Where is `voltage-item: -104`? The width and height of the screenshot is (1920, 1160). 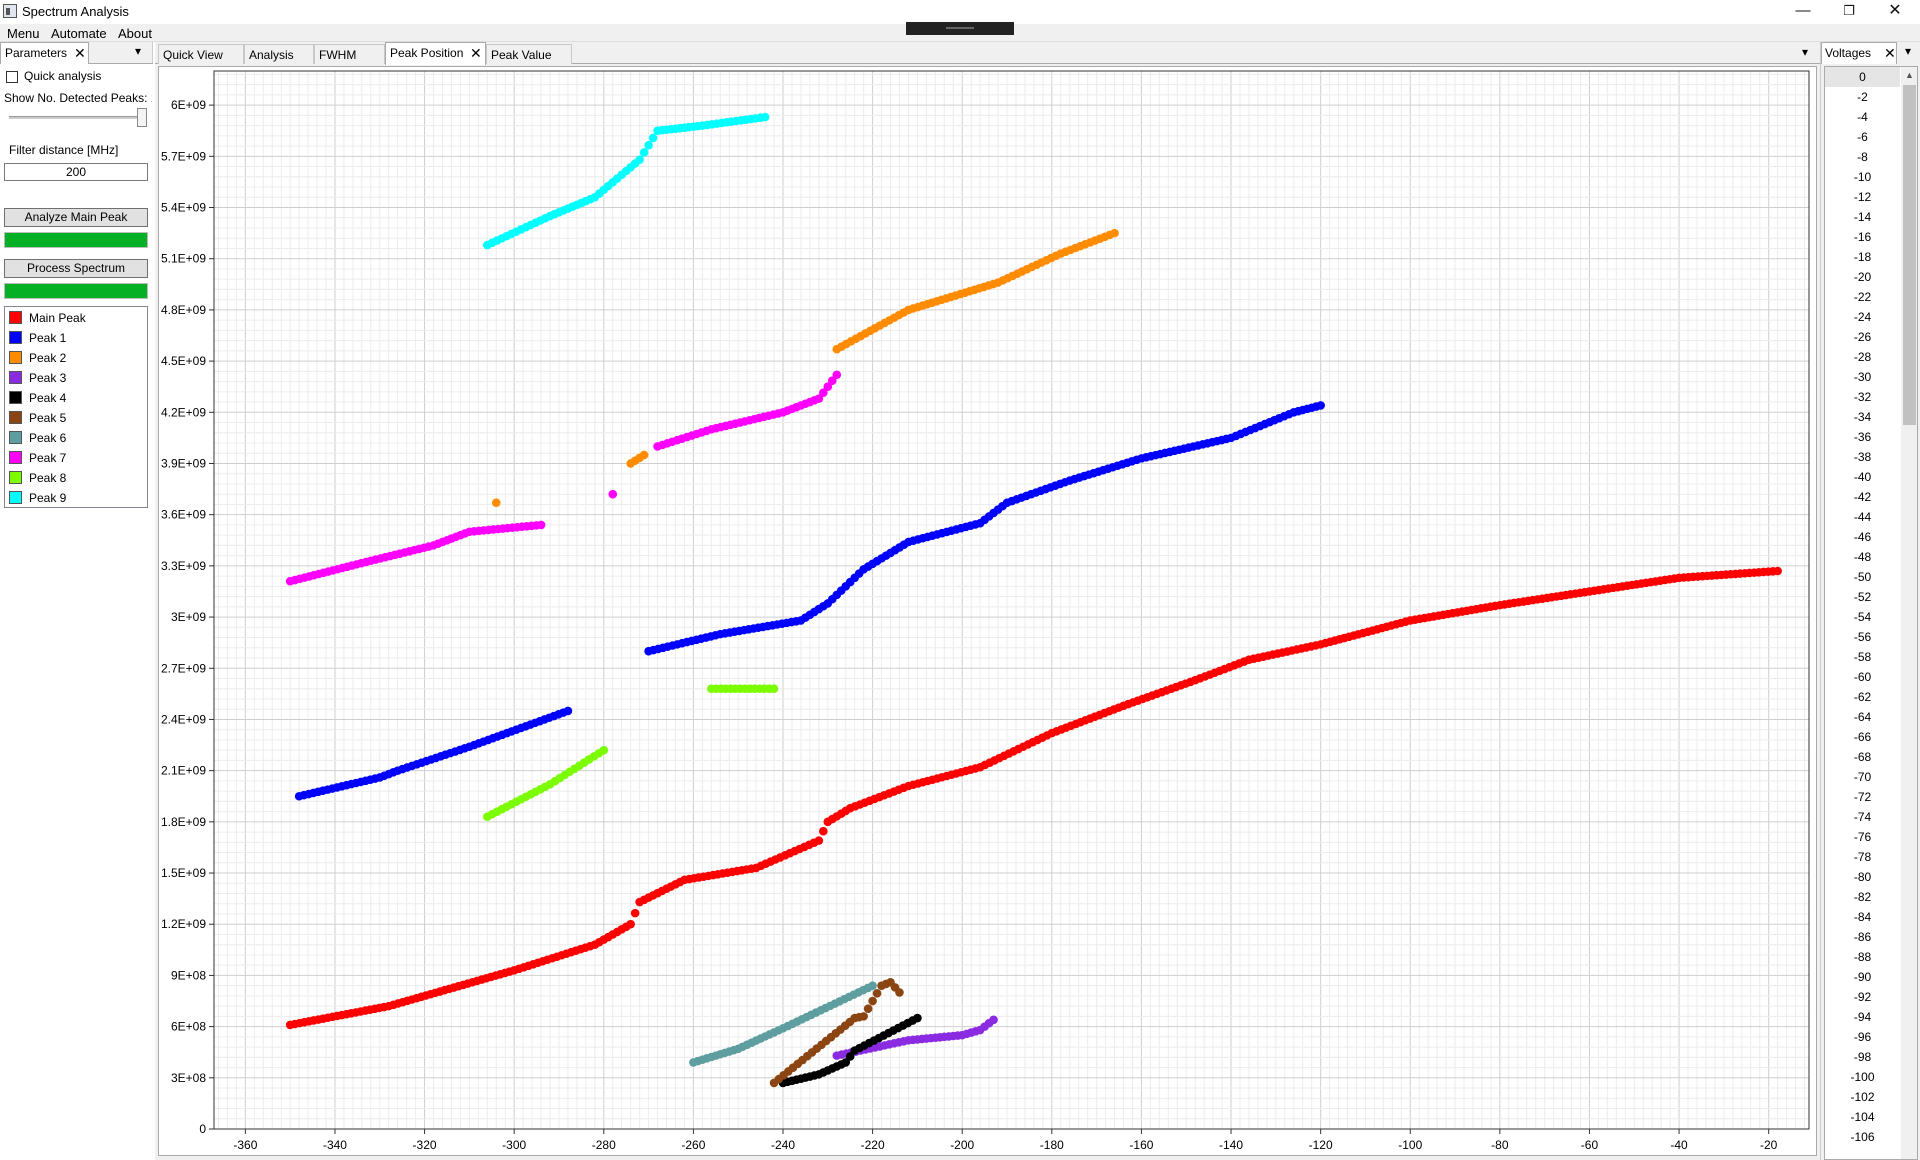 voltage-item: -104 is located at coordinates (1862, 1117).